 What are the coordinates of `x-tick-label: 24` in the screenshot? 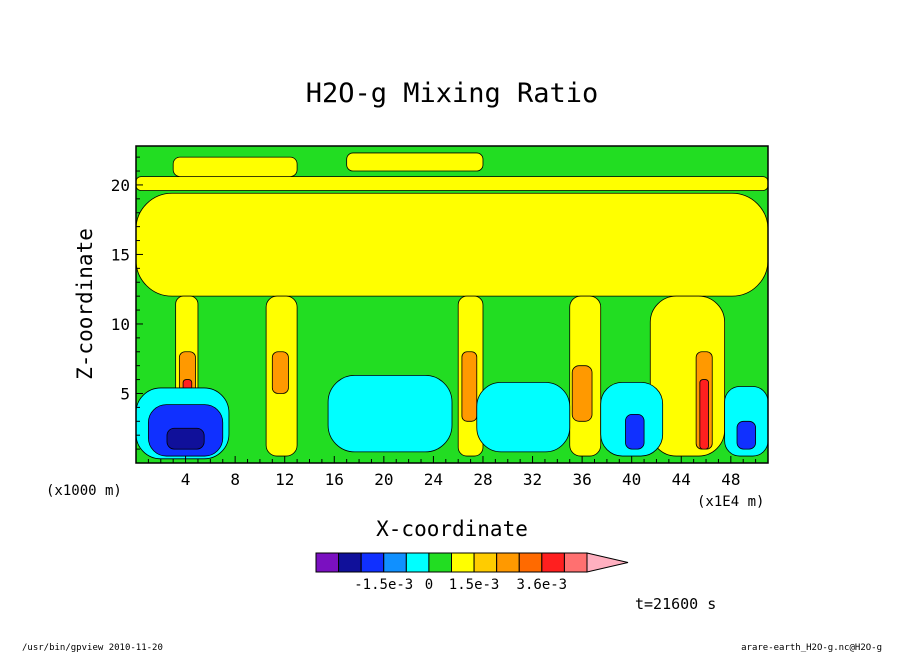 It's located at (433, 479).